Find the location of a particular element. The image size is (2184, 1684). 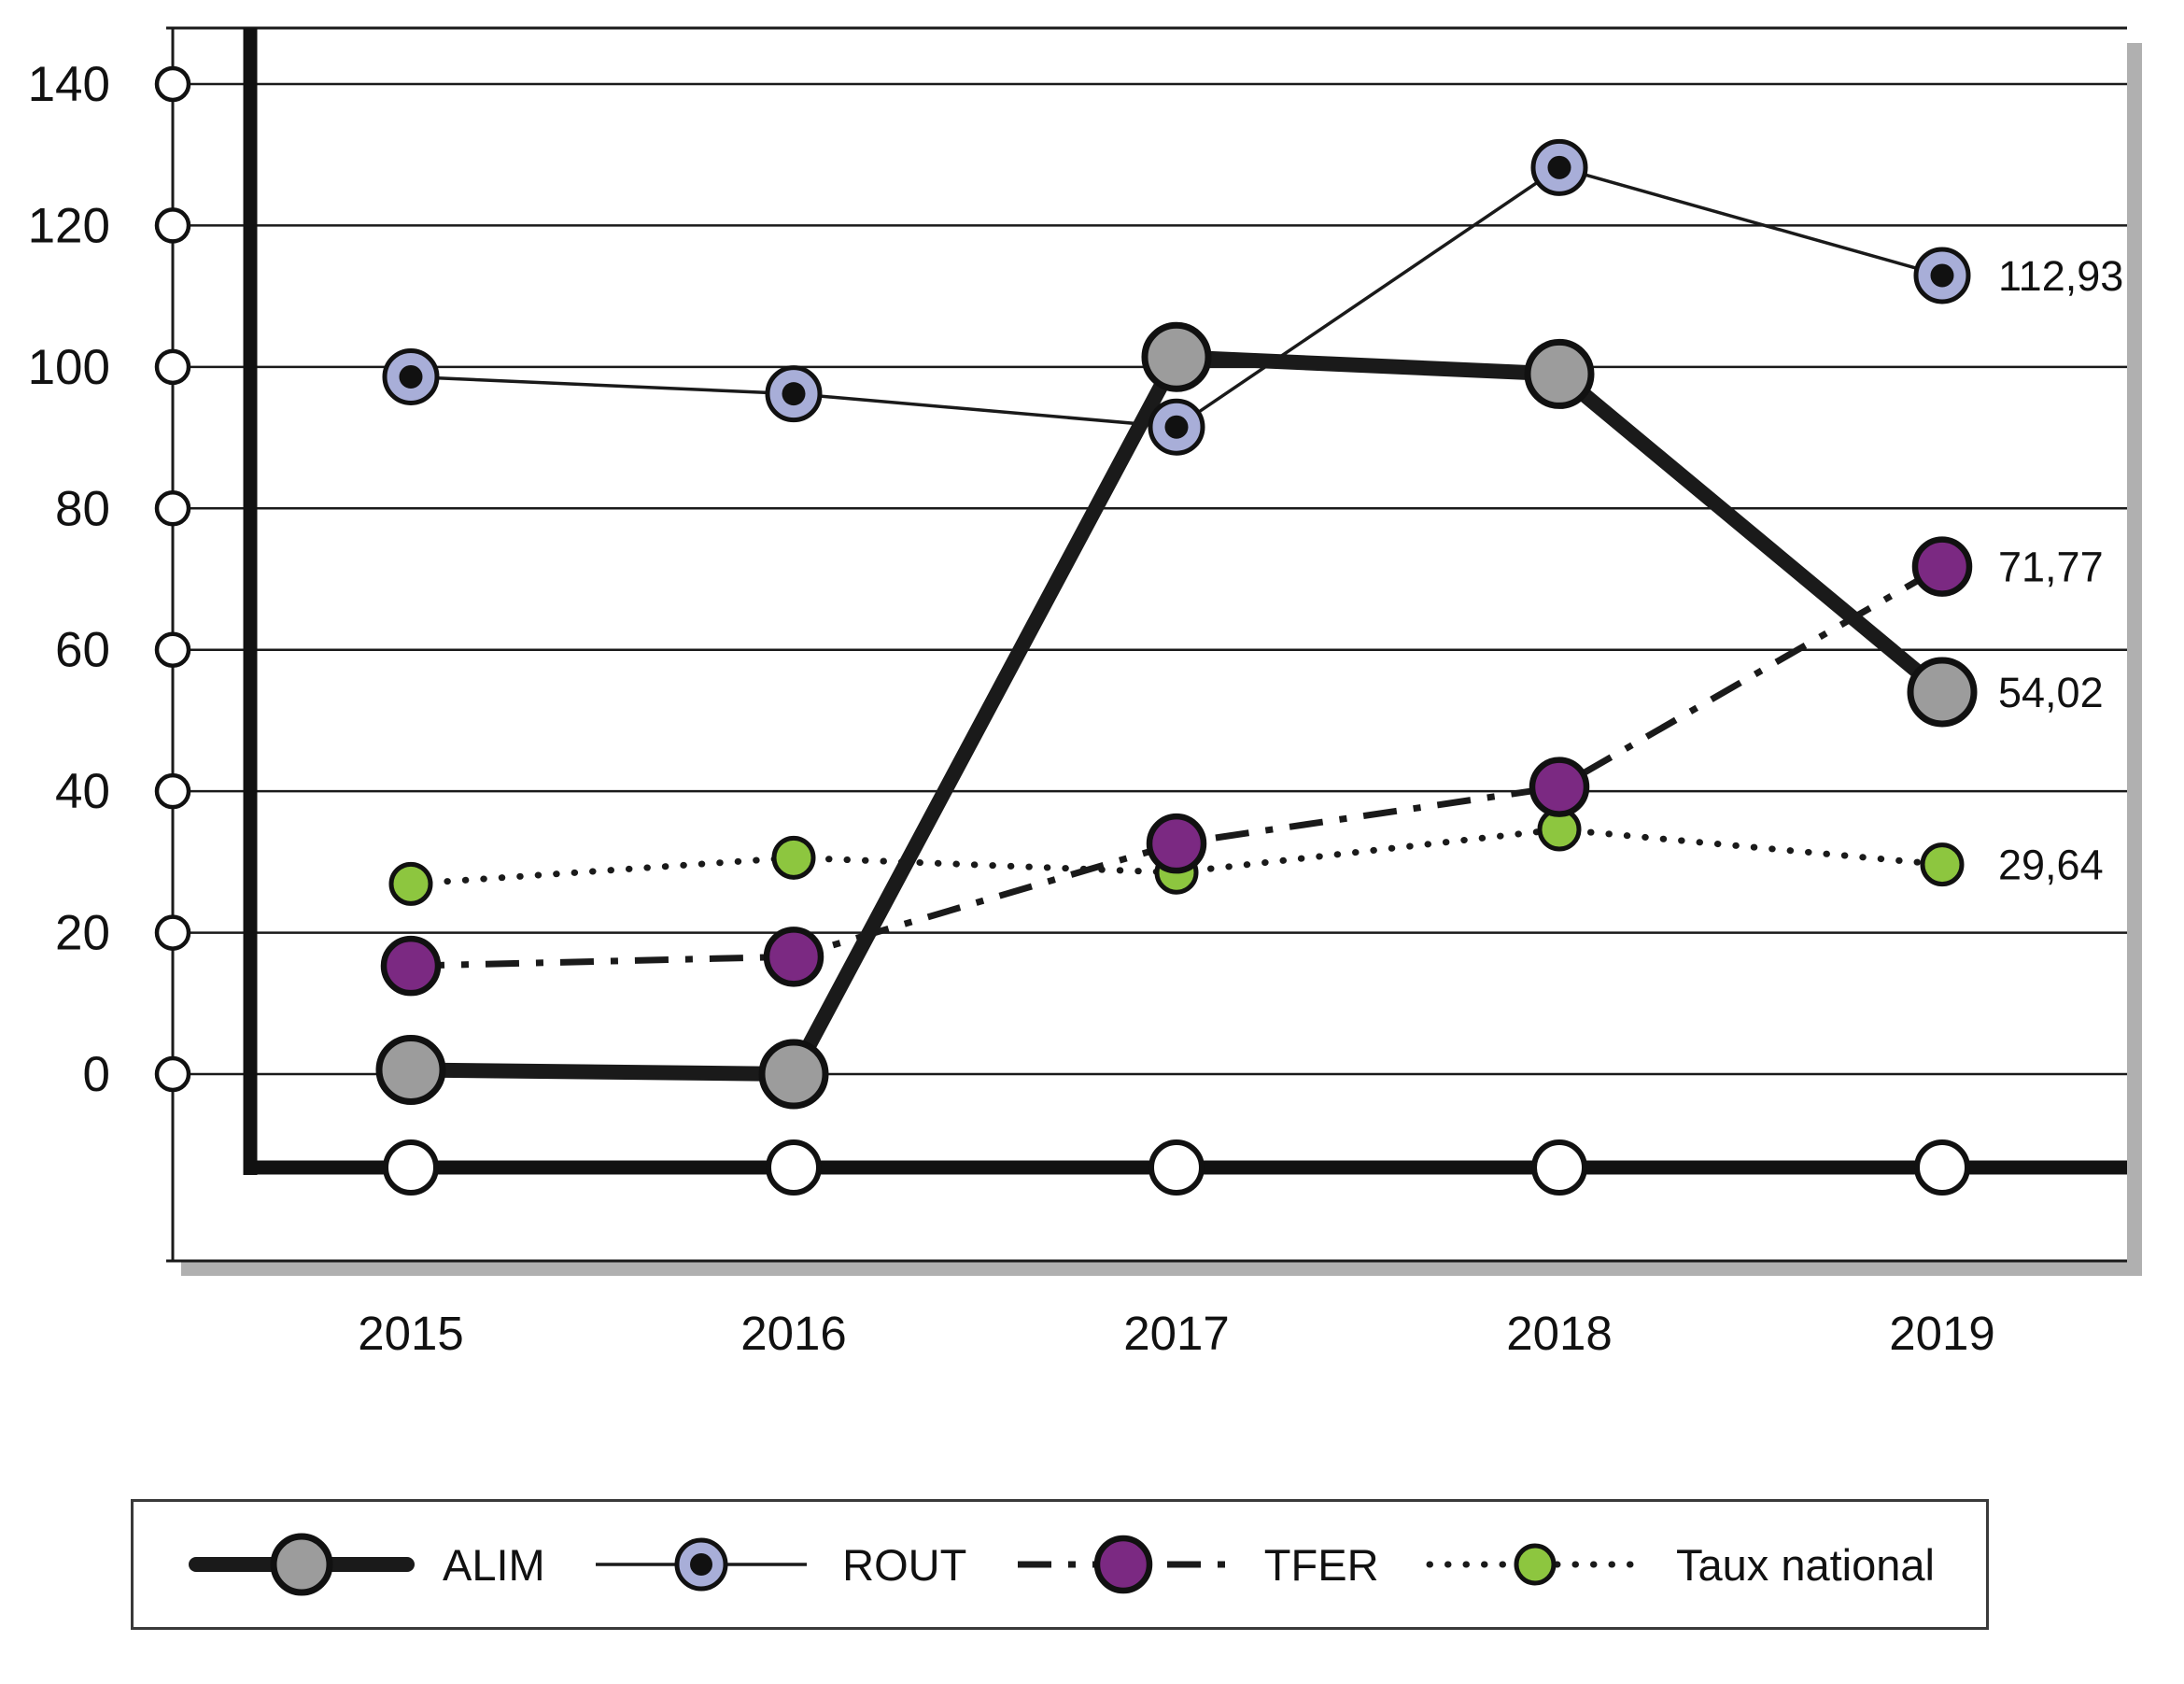

y-axis-label: 140 is located at coordinates (69, 84).